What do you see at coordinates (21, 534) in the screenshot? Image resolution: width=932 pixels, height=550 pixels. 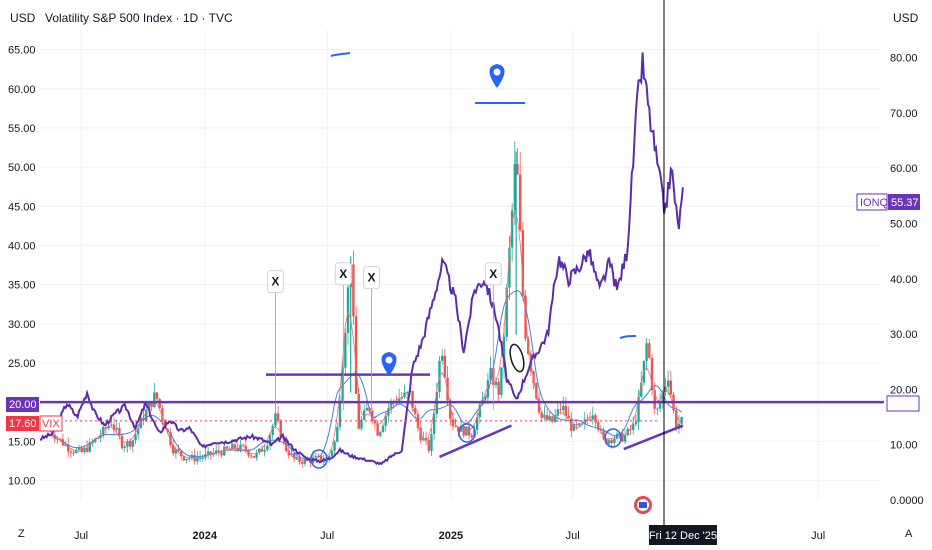 I see `corner-label-left: Z` at bounding box center [21, 534].